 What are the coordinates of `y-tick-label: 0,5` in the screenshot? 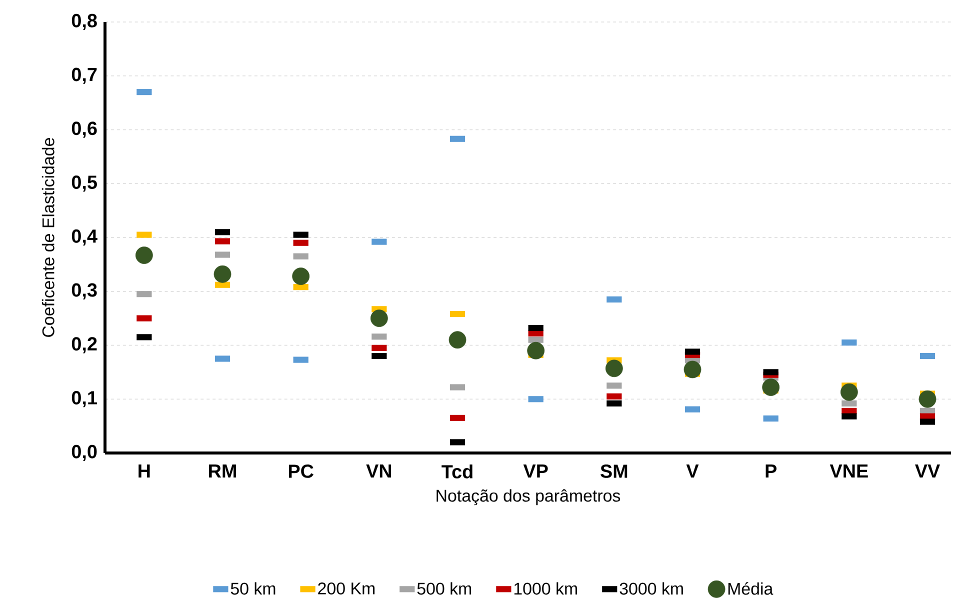 It's located at (84, 184).